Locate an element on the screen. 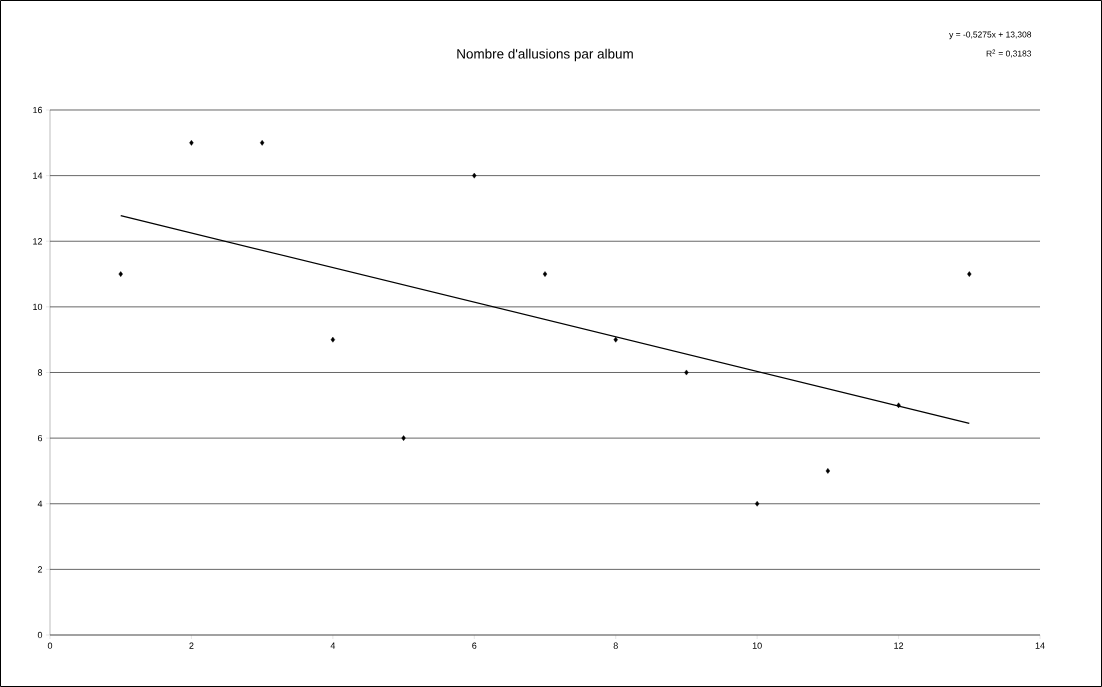 This screenshot has width=1102, height=687. y-tick-label: 2 is located at coordinates (40, 569).